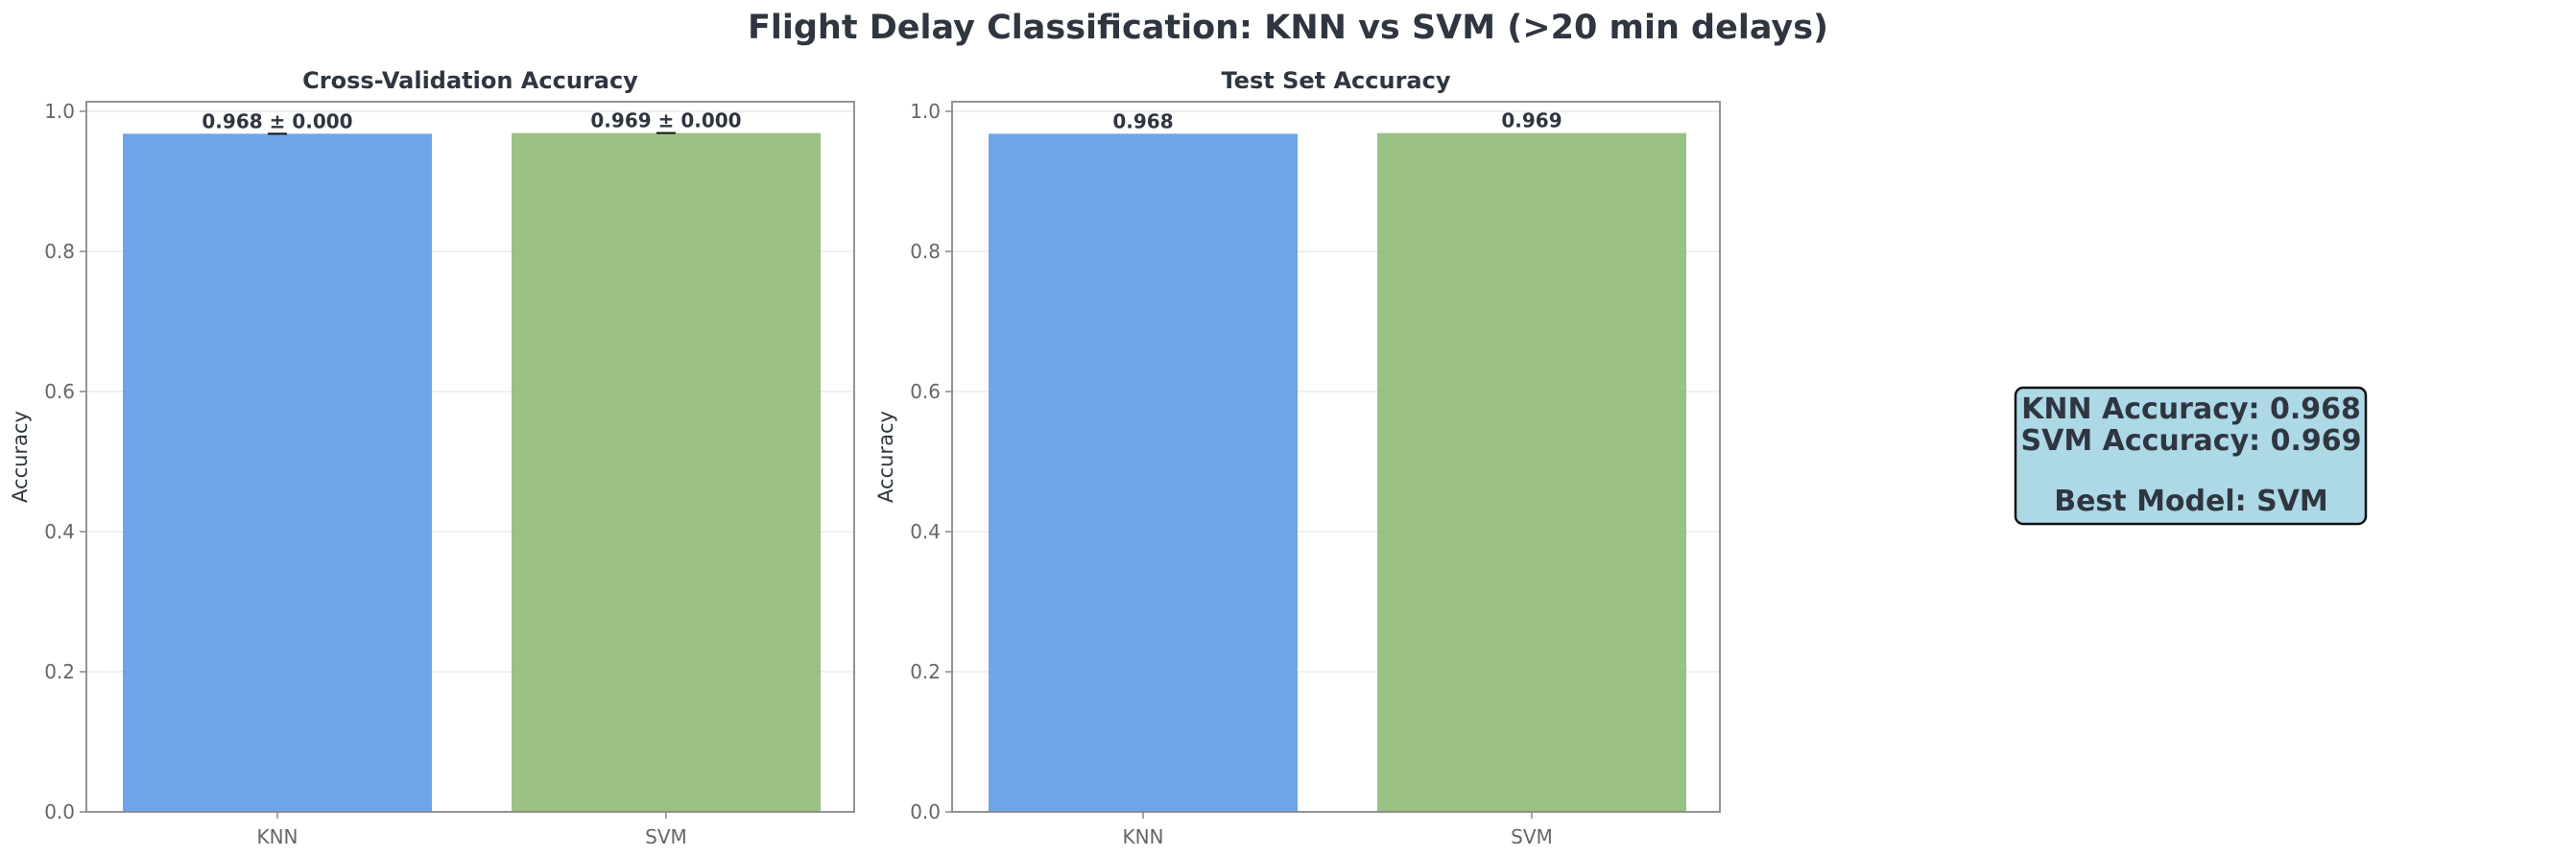  Describe the element at coordinates (1142, 120) in the screenshot. I see `value-label: 0.968` at that location.